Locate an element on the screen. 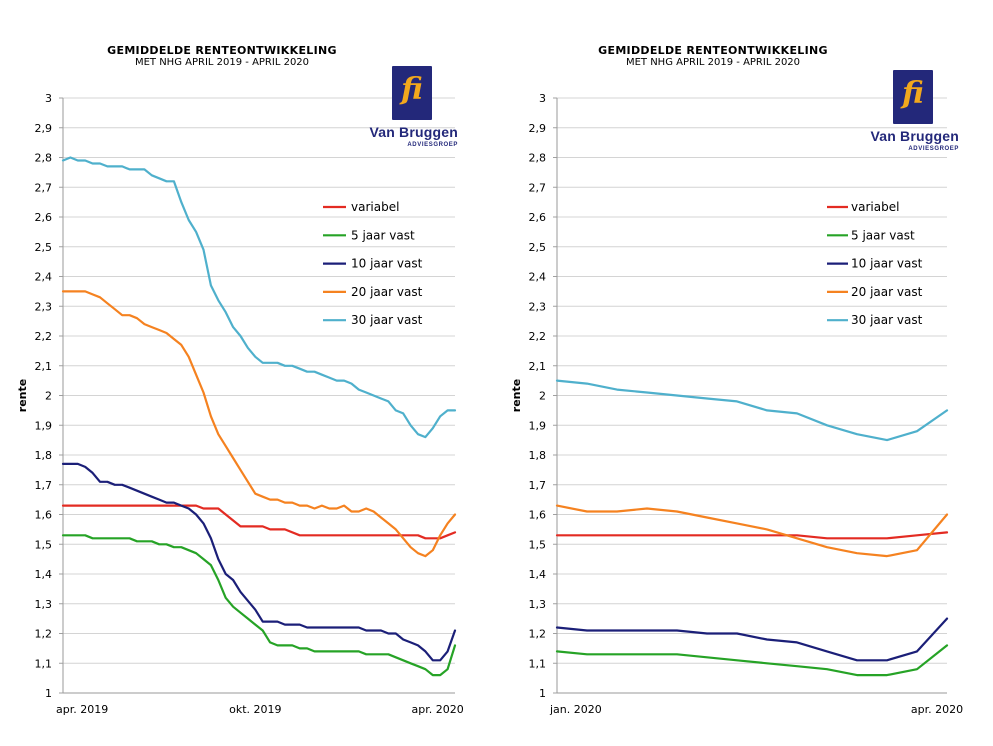  x-tick-label: jan. 2020 is located at coordinates (575, 709).